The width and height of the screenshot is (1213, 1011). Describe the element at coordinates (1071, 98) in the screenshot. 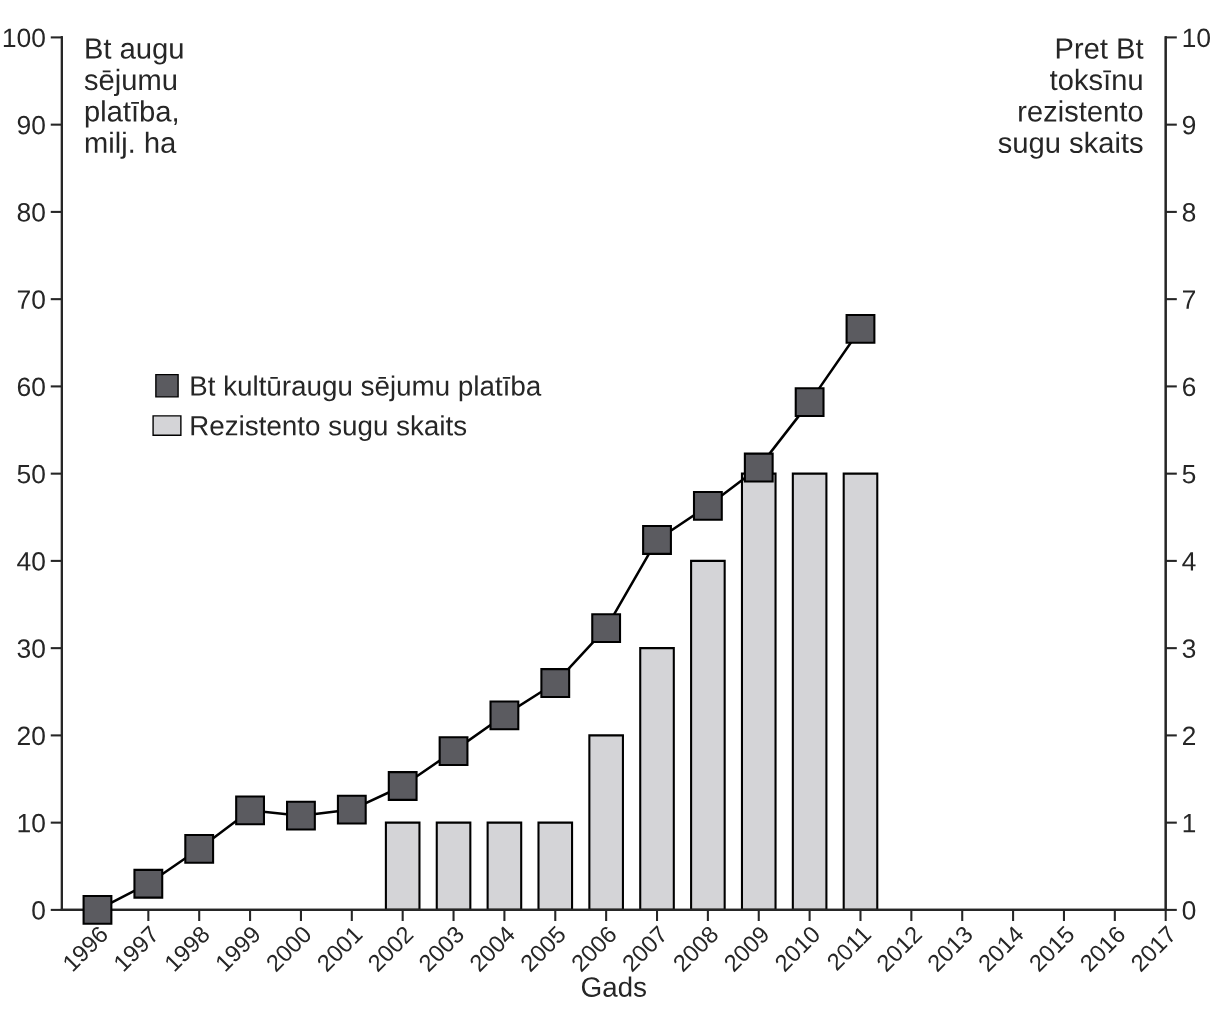

I see `y2-axis-title: Pret Bt toksīnu rezistento sugu skaits` at that location.